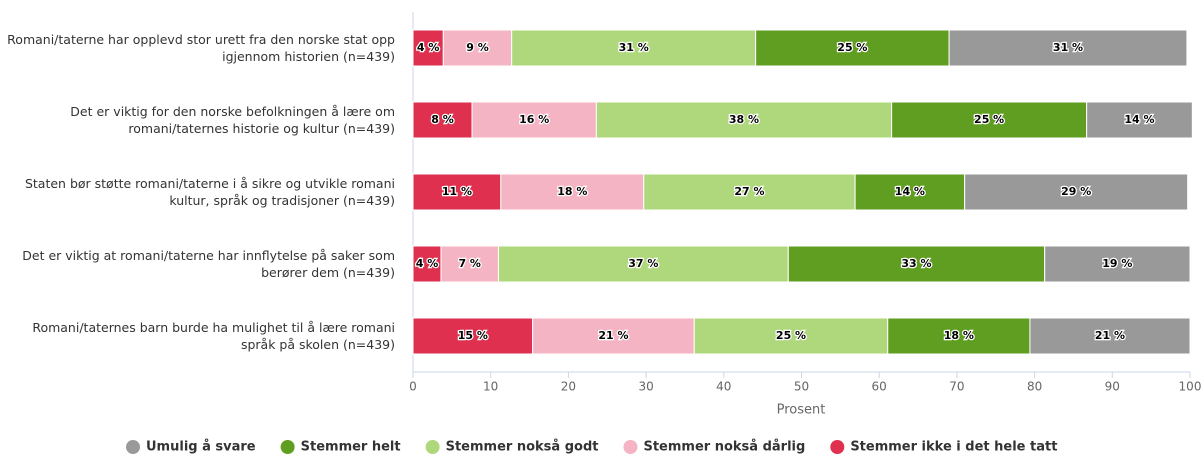 The height and width of the screenshot is (458, 1202). I want to click on x-tick-label: 10, so click(490, 387).